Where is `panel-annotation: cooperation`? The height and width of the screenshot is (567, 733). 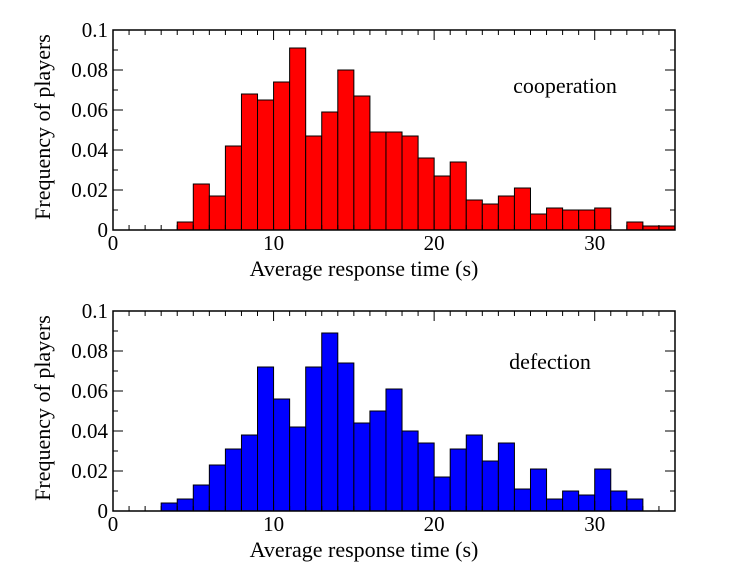 panel-annotation: cooperation is located at coordinates (565, 85).